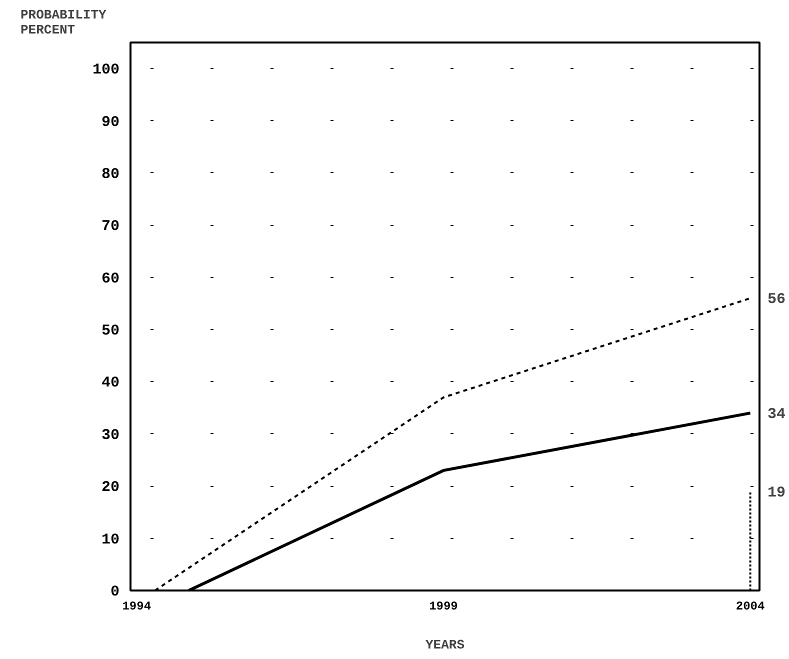 The image size is (789, 659). I want to click on y-tick-label: 50, so click(110, 331).